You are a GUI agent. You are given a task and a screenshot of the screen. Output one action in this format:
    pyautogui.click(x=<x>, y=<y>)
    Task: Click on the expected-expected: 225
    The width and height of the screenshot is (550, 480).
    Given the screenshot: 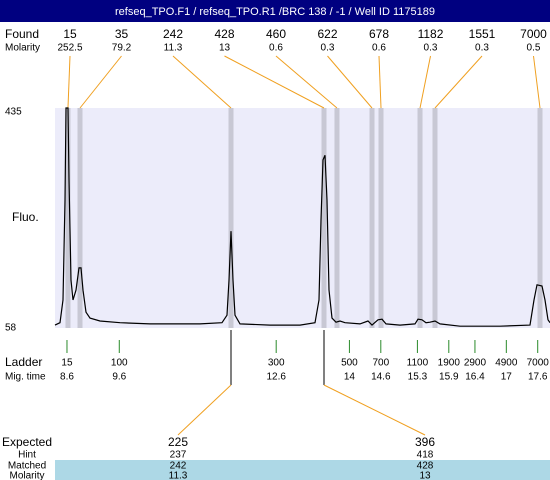 What is the action you would take?
    pyautogui.click(x=178, y=442)
    